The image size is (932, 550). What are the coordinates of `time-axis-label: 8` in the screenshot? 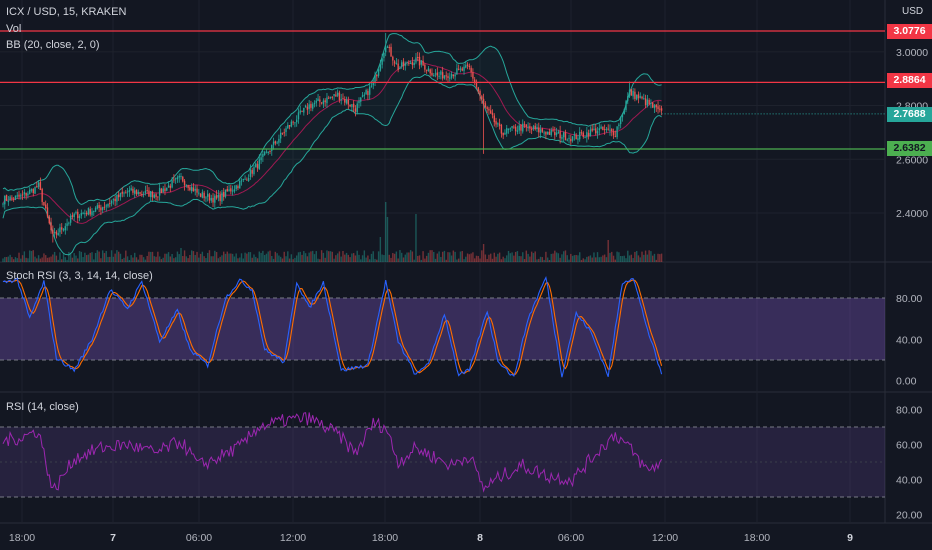 It's located at (480, 538).